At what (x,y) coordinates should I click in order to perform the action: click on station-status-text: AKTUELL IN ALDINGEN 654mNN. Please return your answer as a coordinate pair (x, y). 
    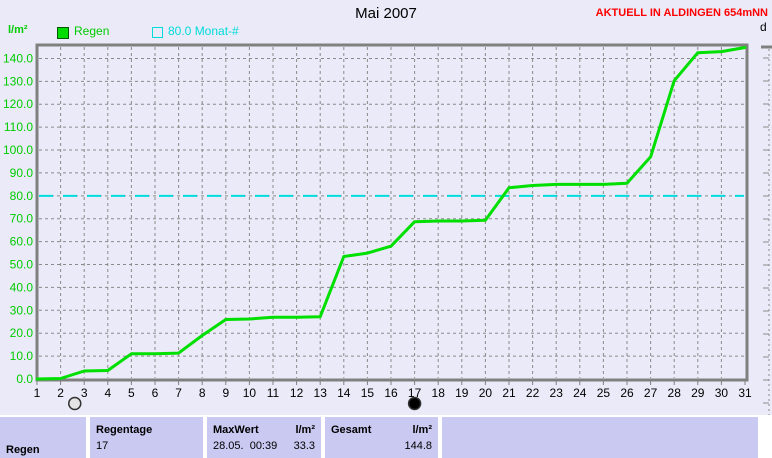
    Looking at the image, I should click on (681, 13).